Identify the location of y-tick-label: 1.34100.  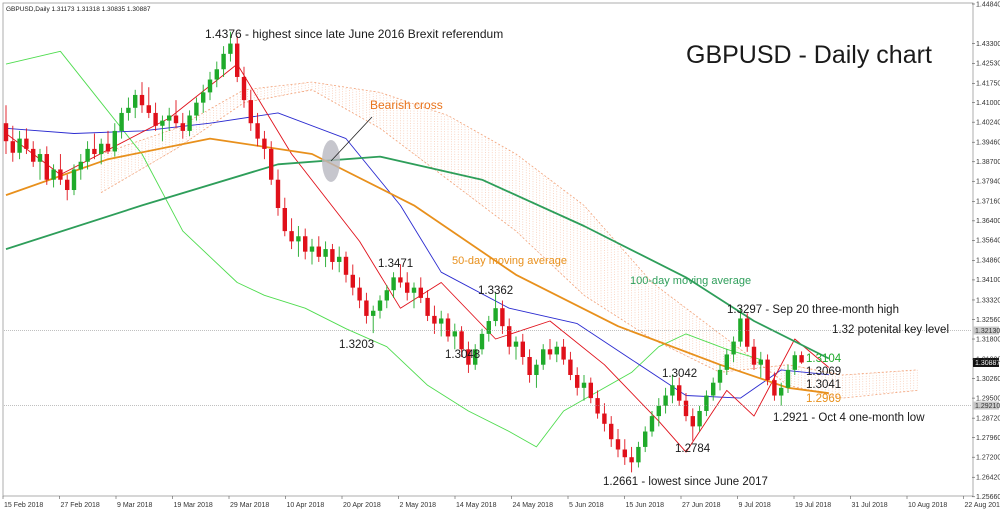
(988, 280).